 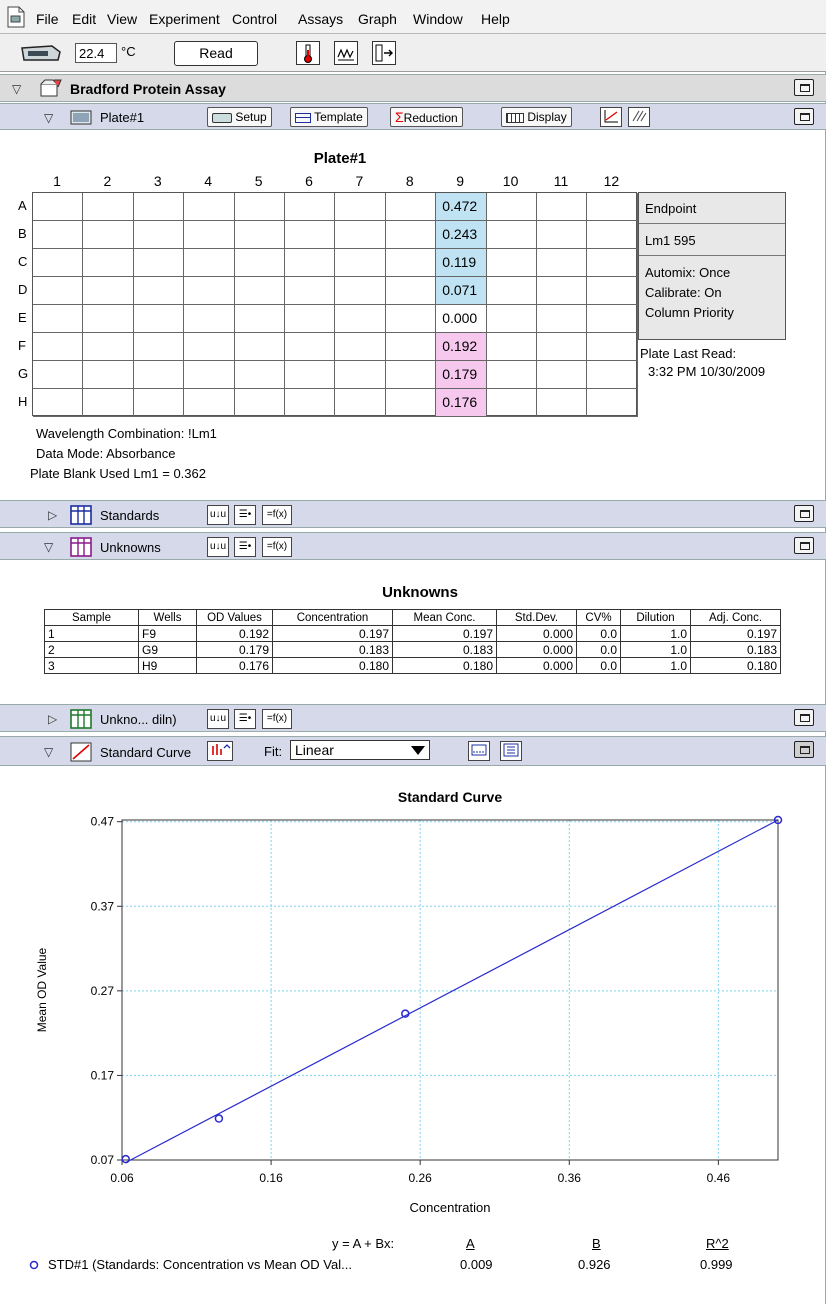 What do you see at coordinates (184, 19) in the screenshot?
I see `menu-experiment: Experiment` at bounding box center [184, 19].